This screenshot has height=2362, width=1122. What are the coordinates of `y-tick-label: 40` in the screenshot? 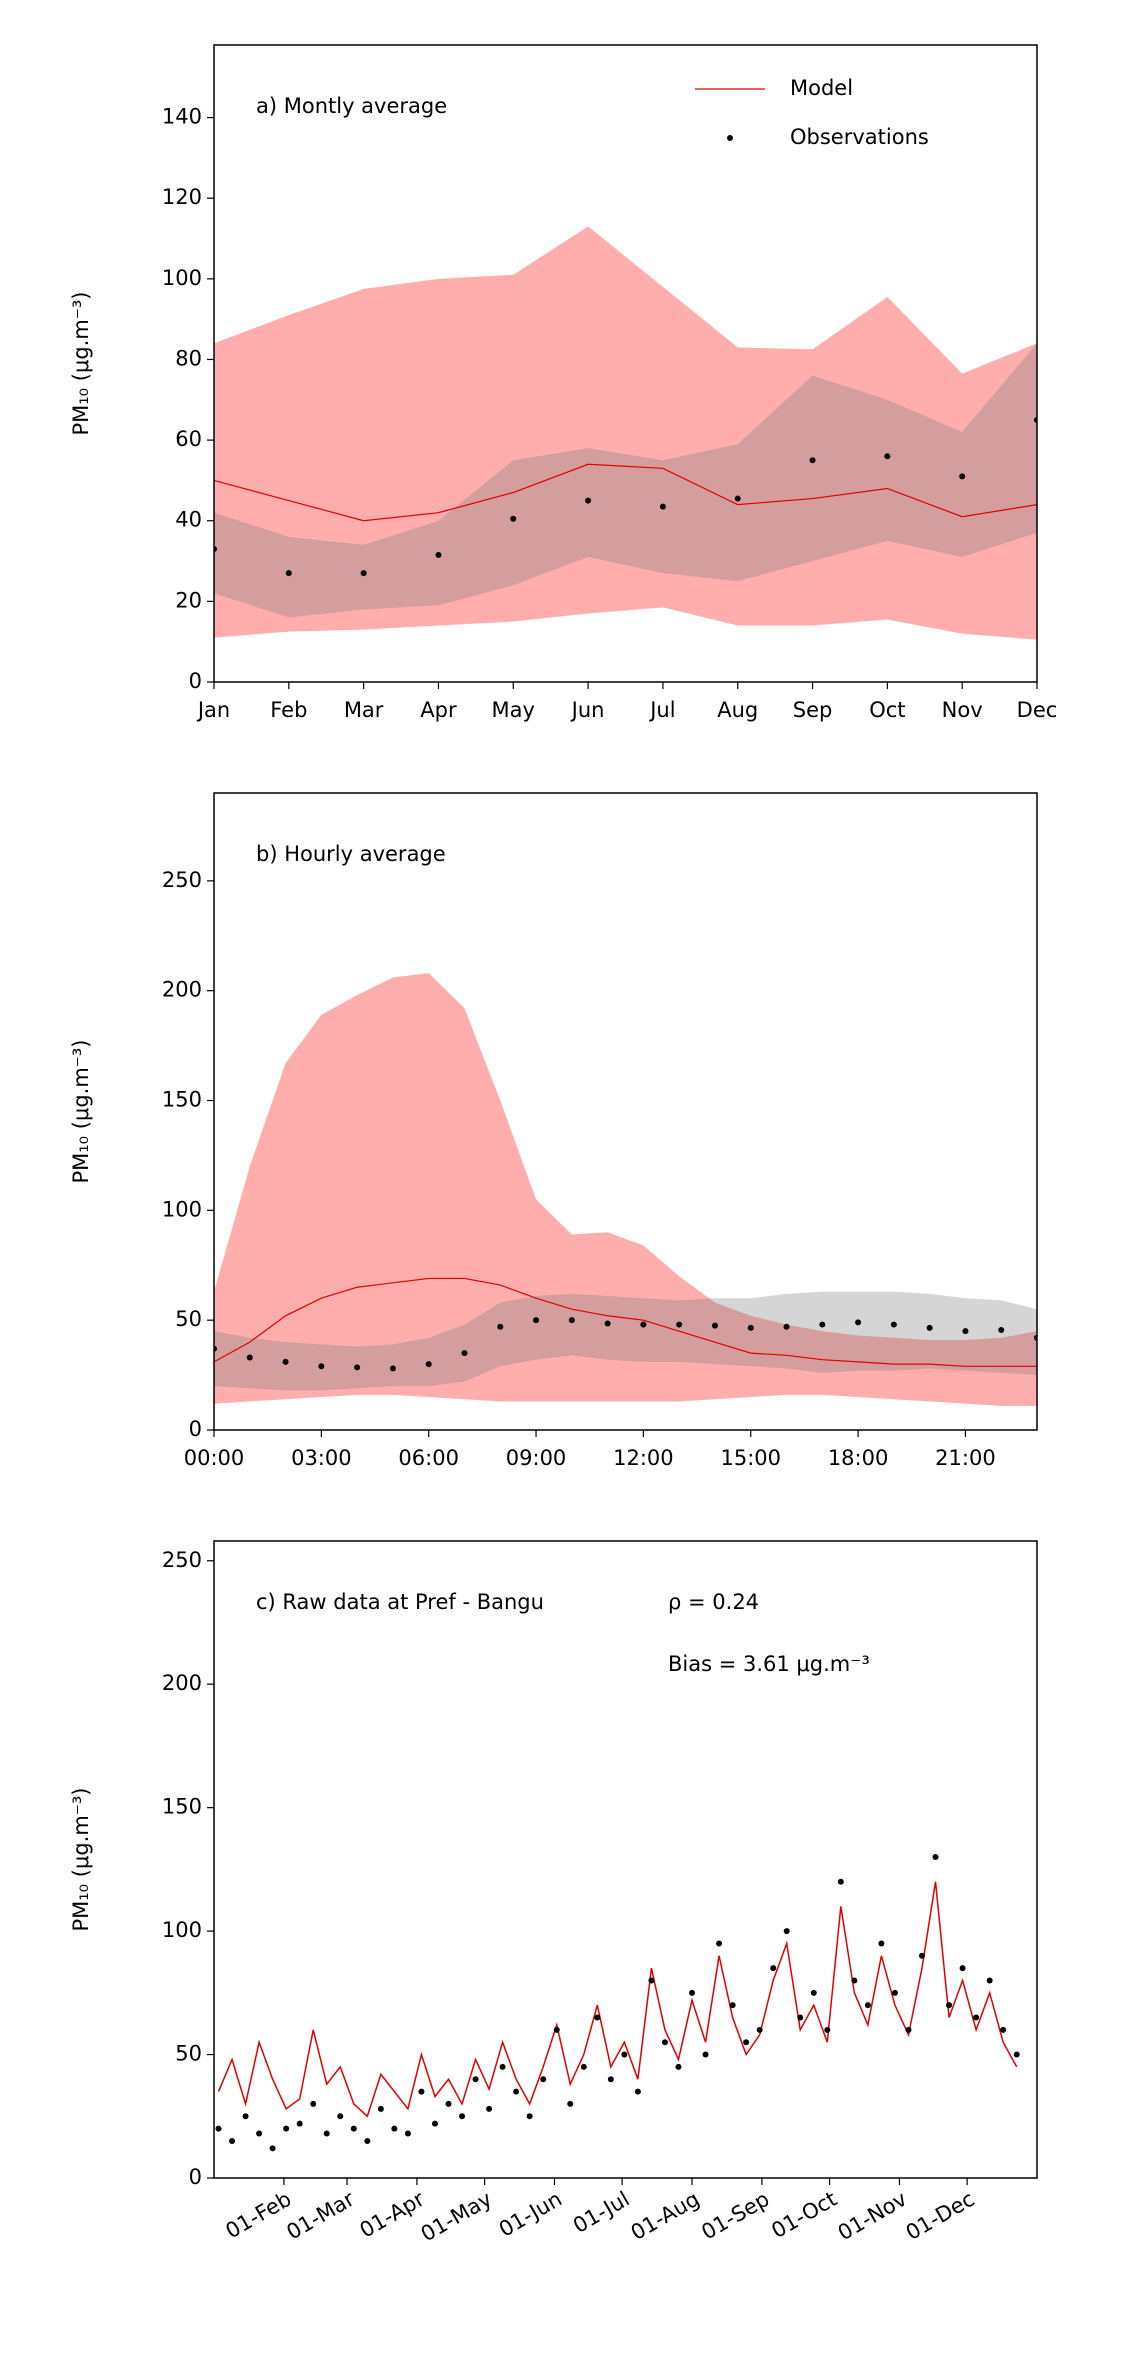 It's located at (188, 520).